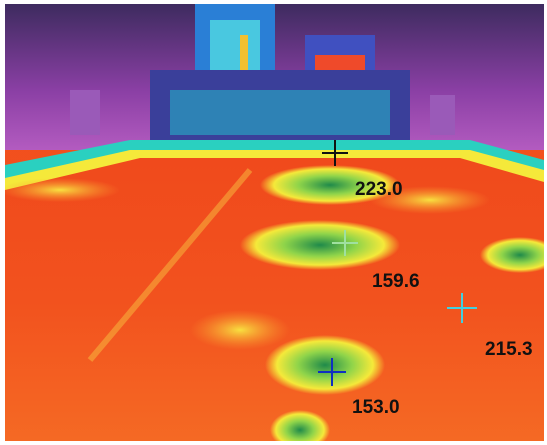 This screenshot has width=547, height=445. What do you see at coordinates (509, 349) in the screenshot?
I see `temperature-label: 215.3` at bounding box center [509, 349].